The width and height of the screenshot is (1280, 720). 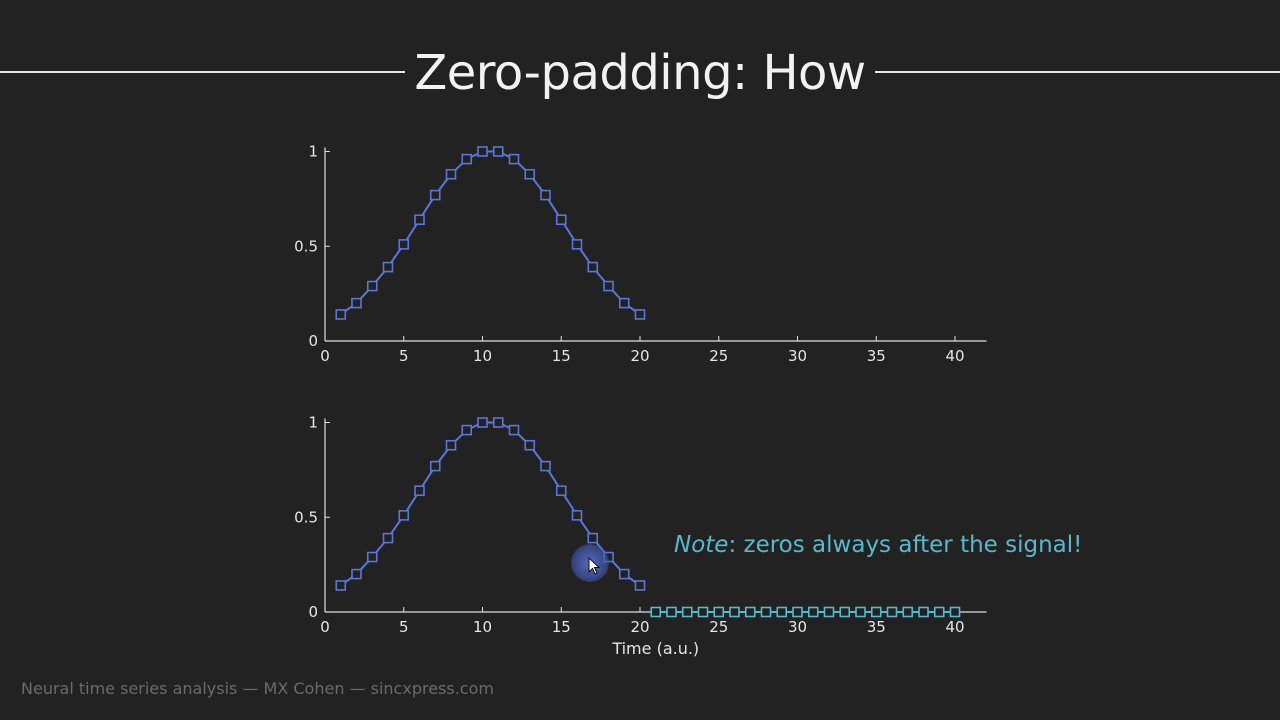 I want to click on title-bar: Zero-padding: How, so click(x=640, y=73).